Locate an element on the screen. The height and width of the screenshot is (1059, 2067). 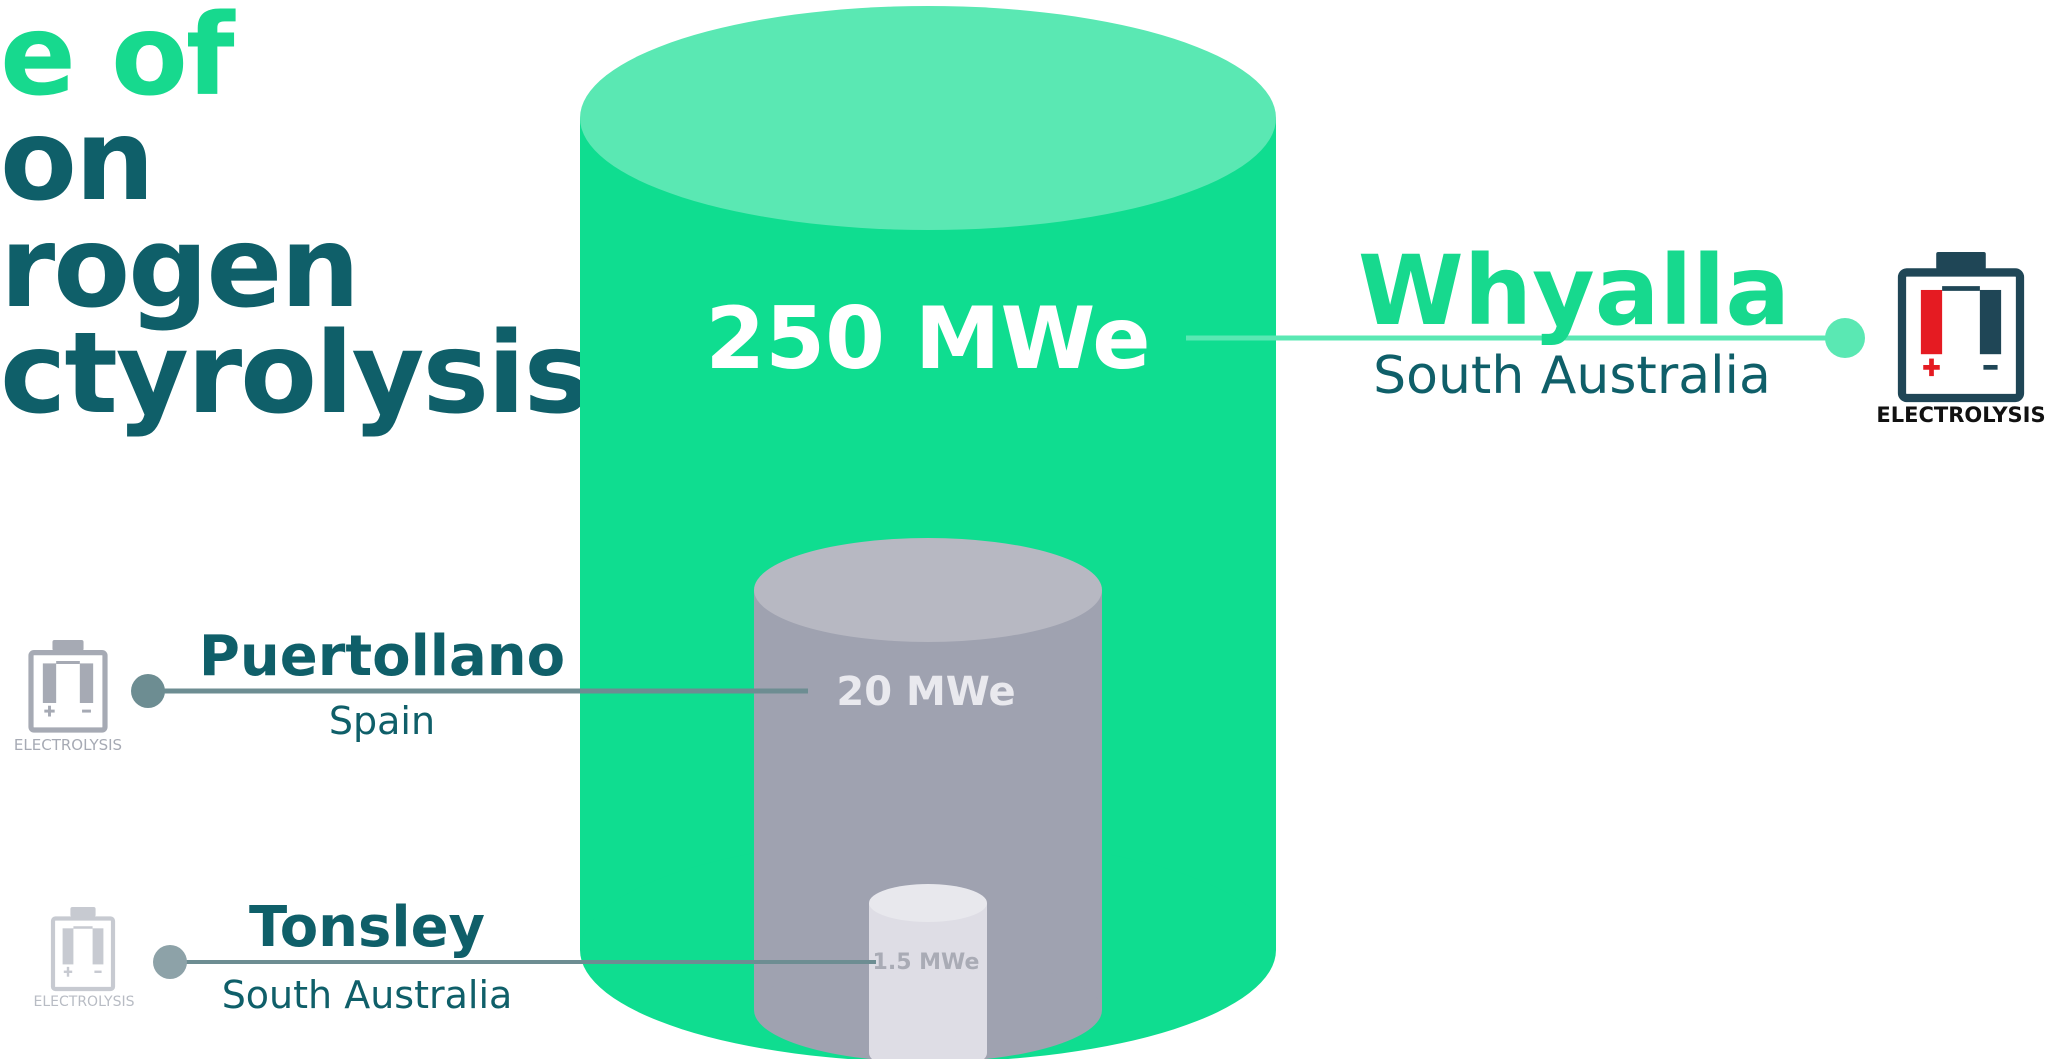
tonsley-value-label: 1.5 MWe is located at coordinates (926, 962).